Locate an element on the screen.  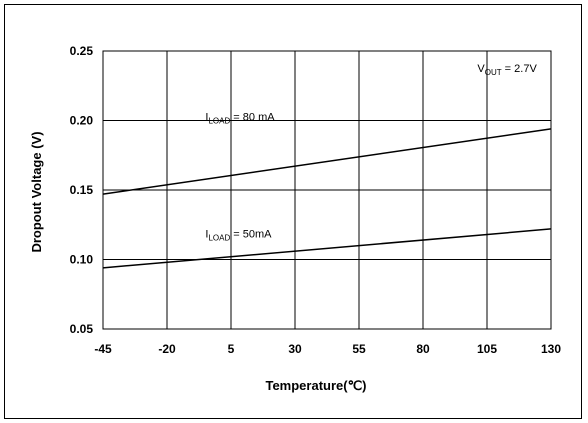
y-tick-label: 0.25 is located at coordinates (82, 51).